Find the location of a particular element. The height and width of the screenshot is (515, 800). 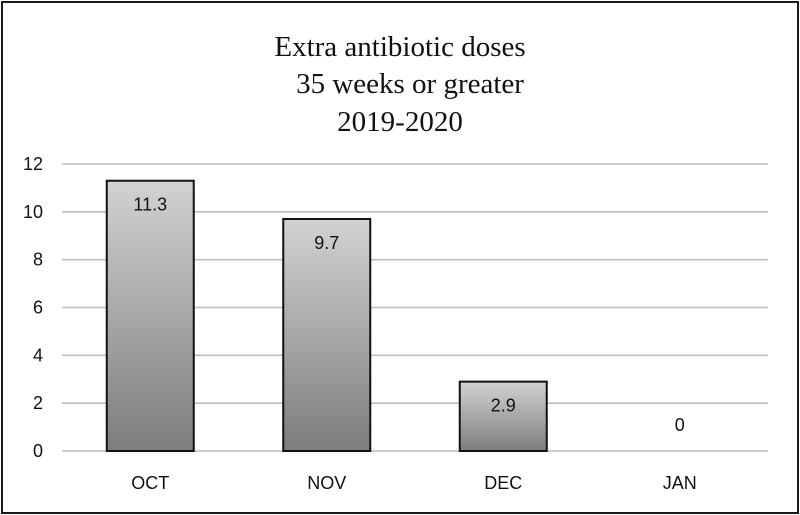

data-label-jan: 0 is located at coordinates (680, 425).